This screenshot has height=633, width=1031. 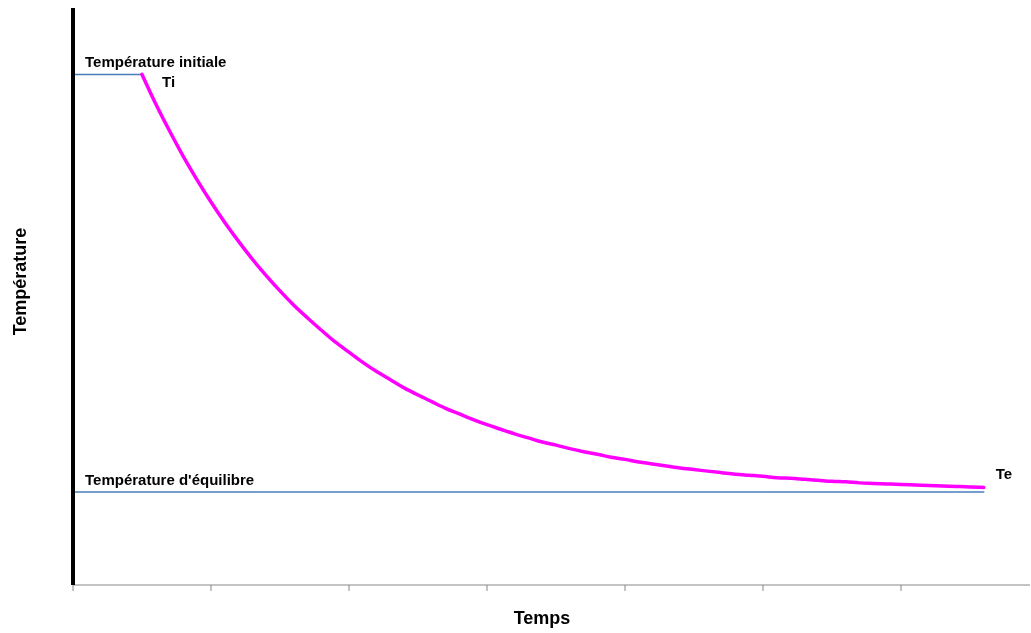 I want to click on annotation: Te, so click(x=1004, y=474).